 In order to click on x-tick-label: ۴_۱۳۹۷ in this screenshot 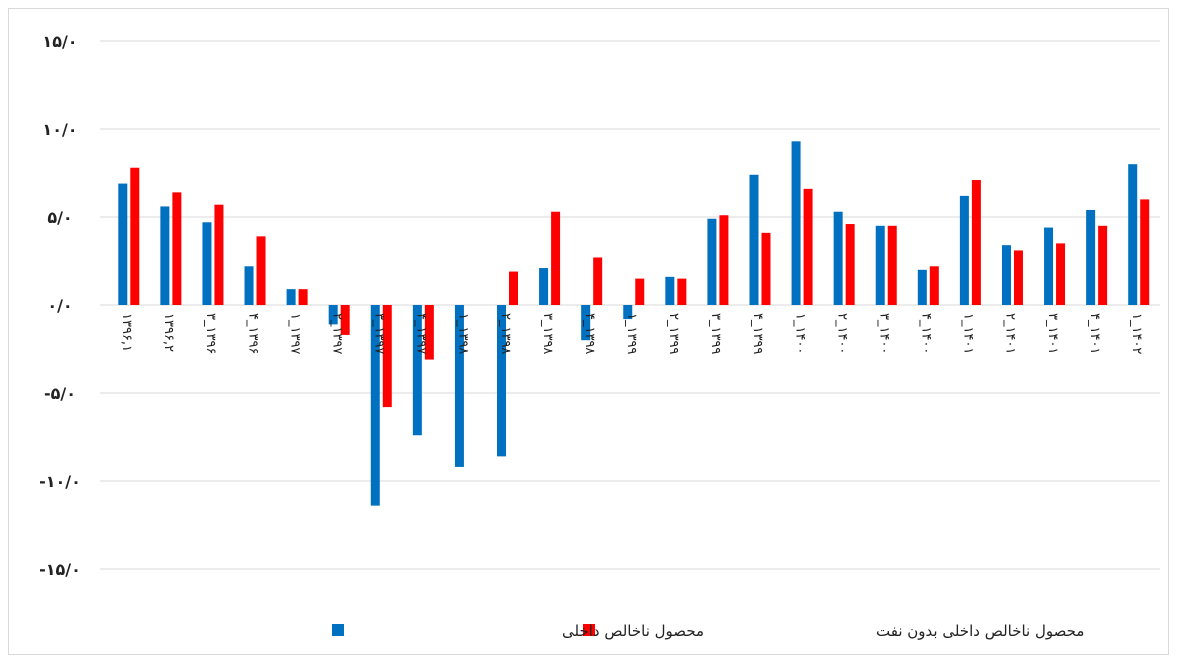, I will do `click(421, 333)`.